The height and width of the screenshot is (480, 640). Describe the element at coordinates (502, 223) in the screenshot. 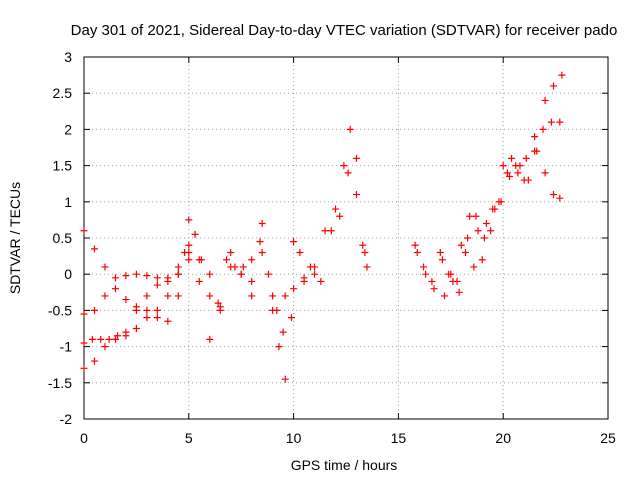

I see `series-track-g` at that location.